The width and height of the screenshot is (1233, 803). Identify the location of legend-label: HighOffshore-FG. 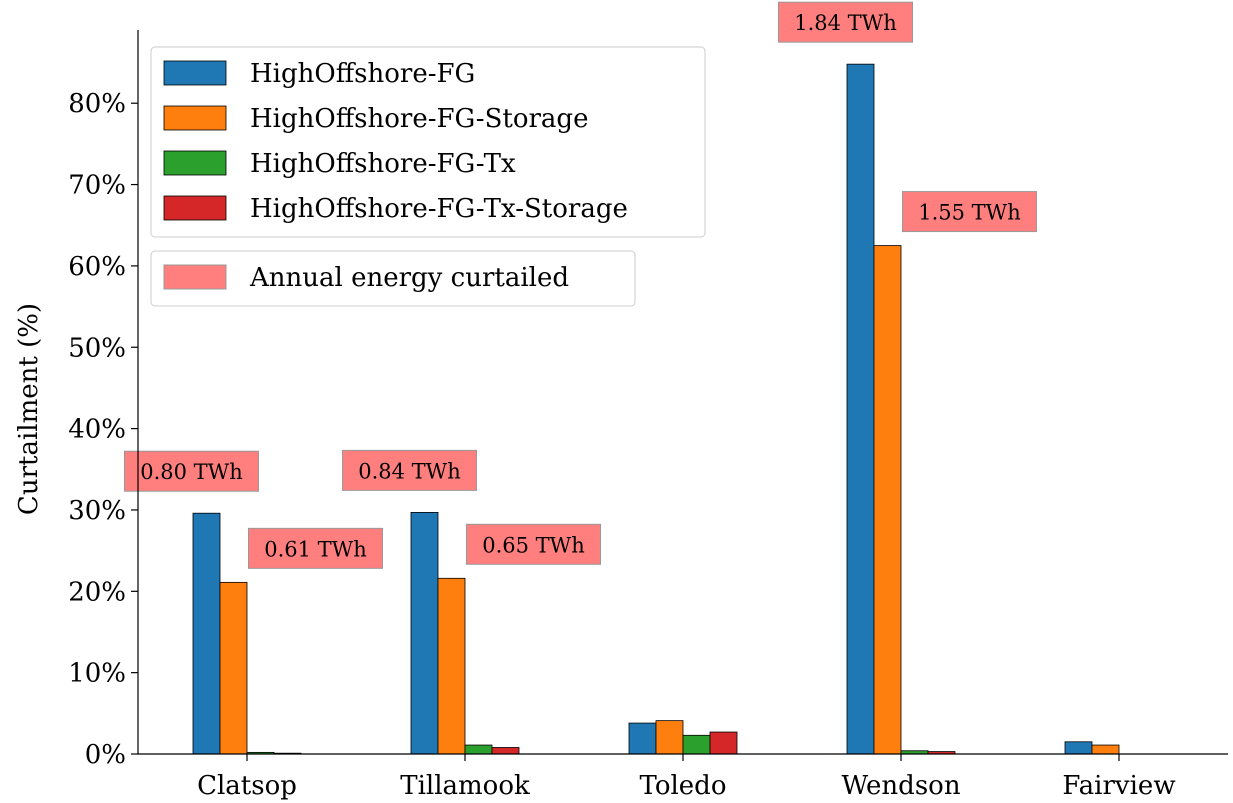
(362, 74).